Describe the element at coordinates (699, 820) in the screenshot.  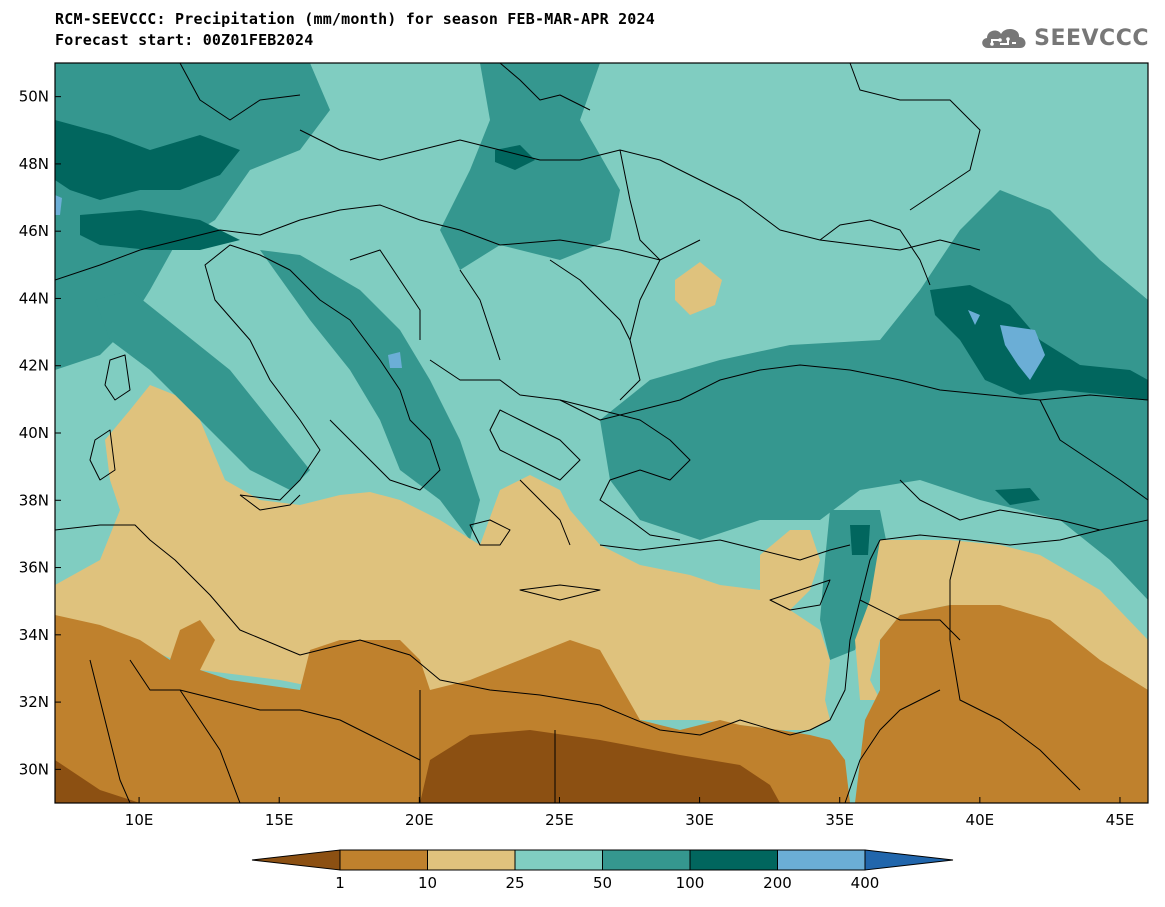
I see `lon-tick-label: 30E` at that location.